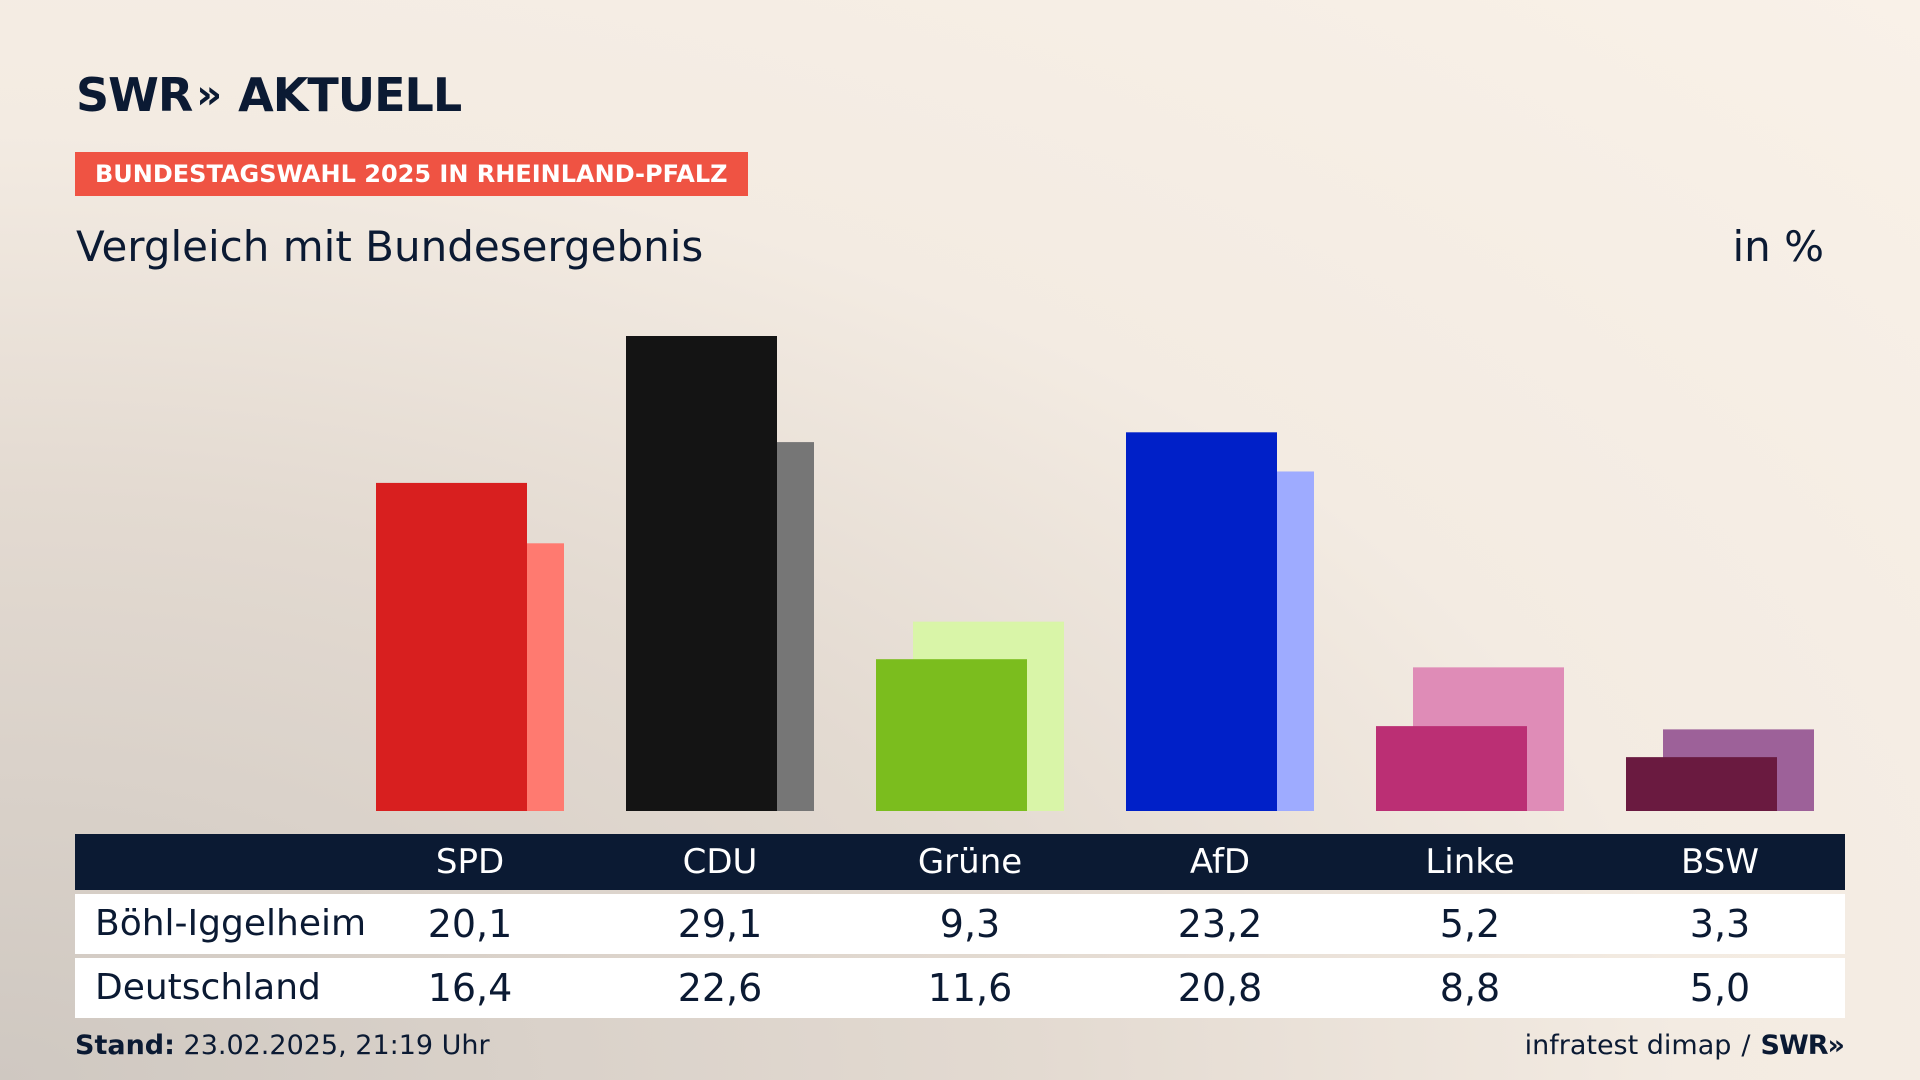  Describe the element at coordinates (1470, 988) in the screenshot. I see `value-linke: 8,8` at that location.